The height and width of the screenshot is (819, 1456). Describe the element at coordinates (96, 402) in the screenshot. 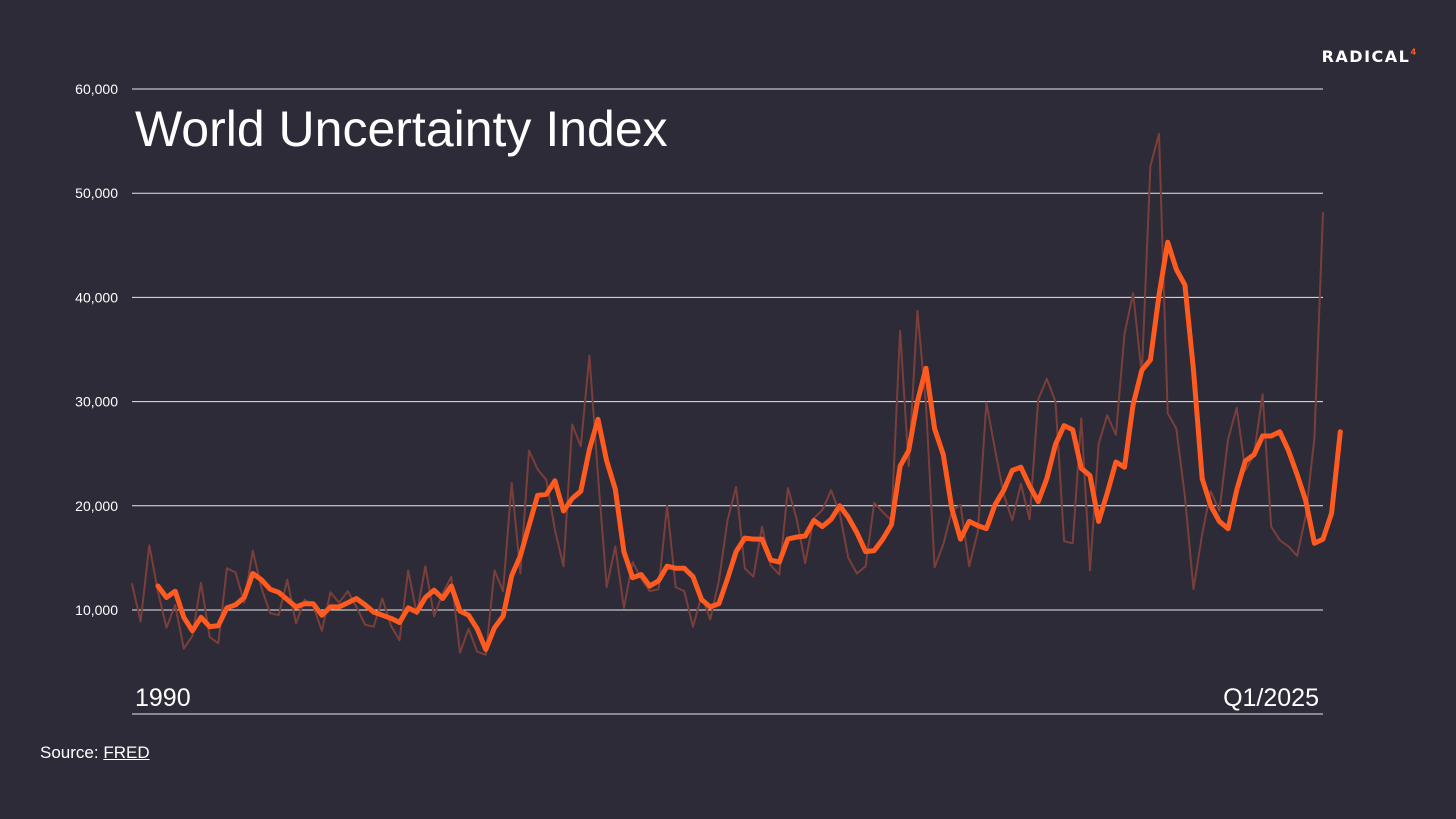

I see `y-tick-label: 30,000` at that location.